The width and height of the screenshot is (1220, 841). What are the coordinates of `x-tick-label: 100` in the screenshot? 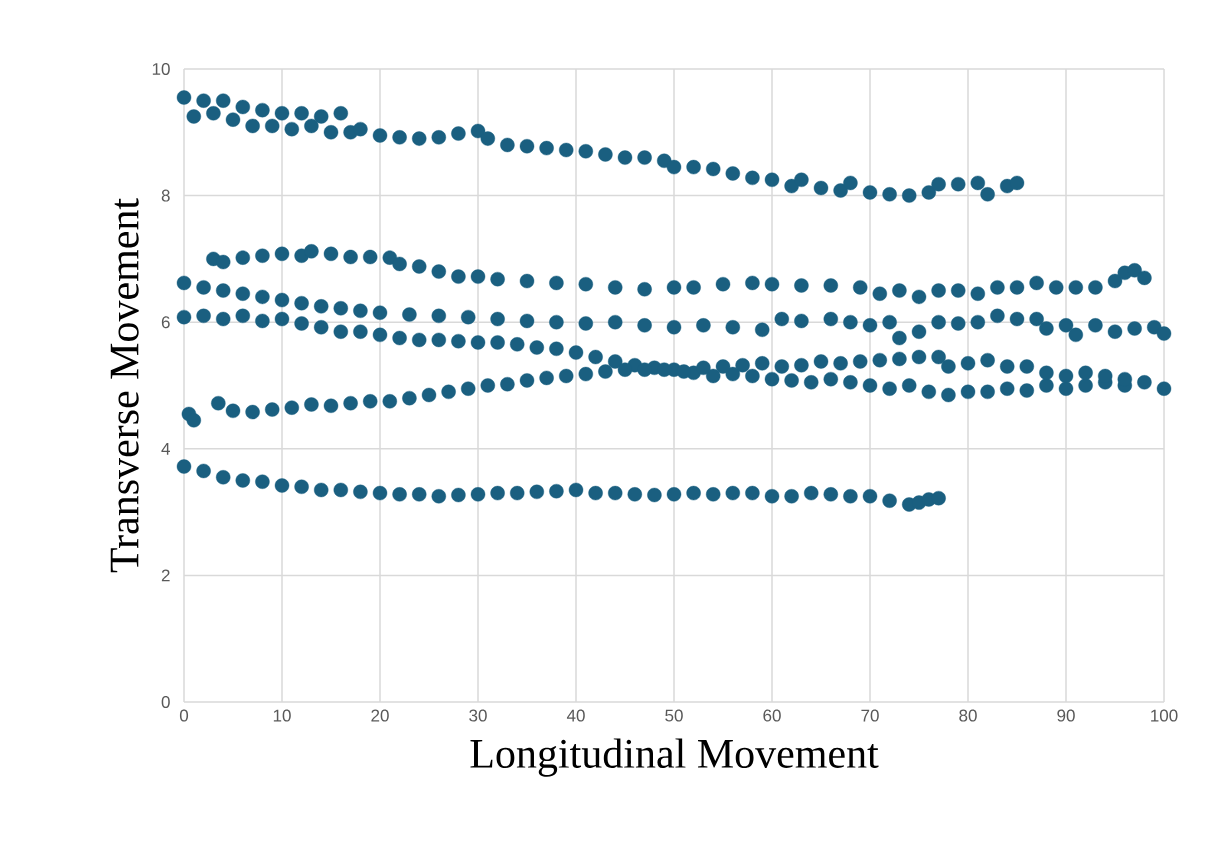 It's located at (1164, 715).